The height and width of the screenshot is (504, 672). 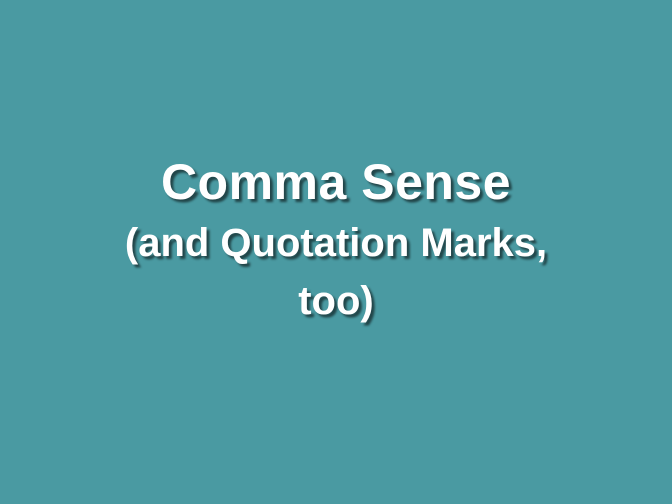 What do you see at coordinates (336, 243) in the screenshot?
I see `title-line-subtitle: (and Quotation Marks,` at bounding box center [336, 243].